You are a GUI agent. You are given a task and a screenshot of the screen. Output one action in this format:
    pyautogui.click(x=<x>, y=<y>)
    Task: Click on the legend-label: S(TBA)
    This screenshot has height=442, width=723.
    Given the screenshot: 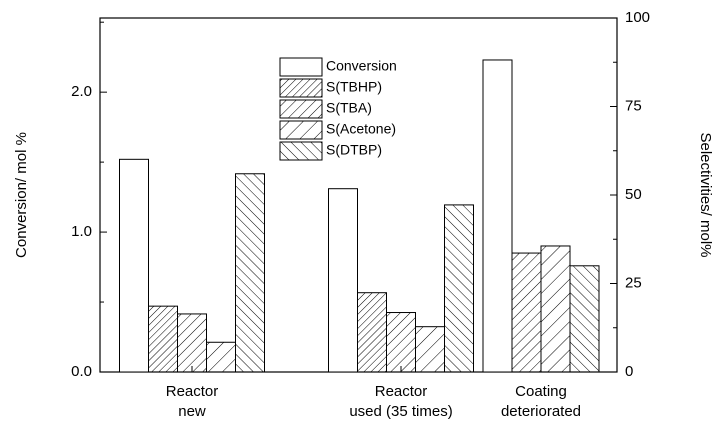 What is the action you would take?
    pyautogui.click(x=349, y=108)
    